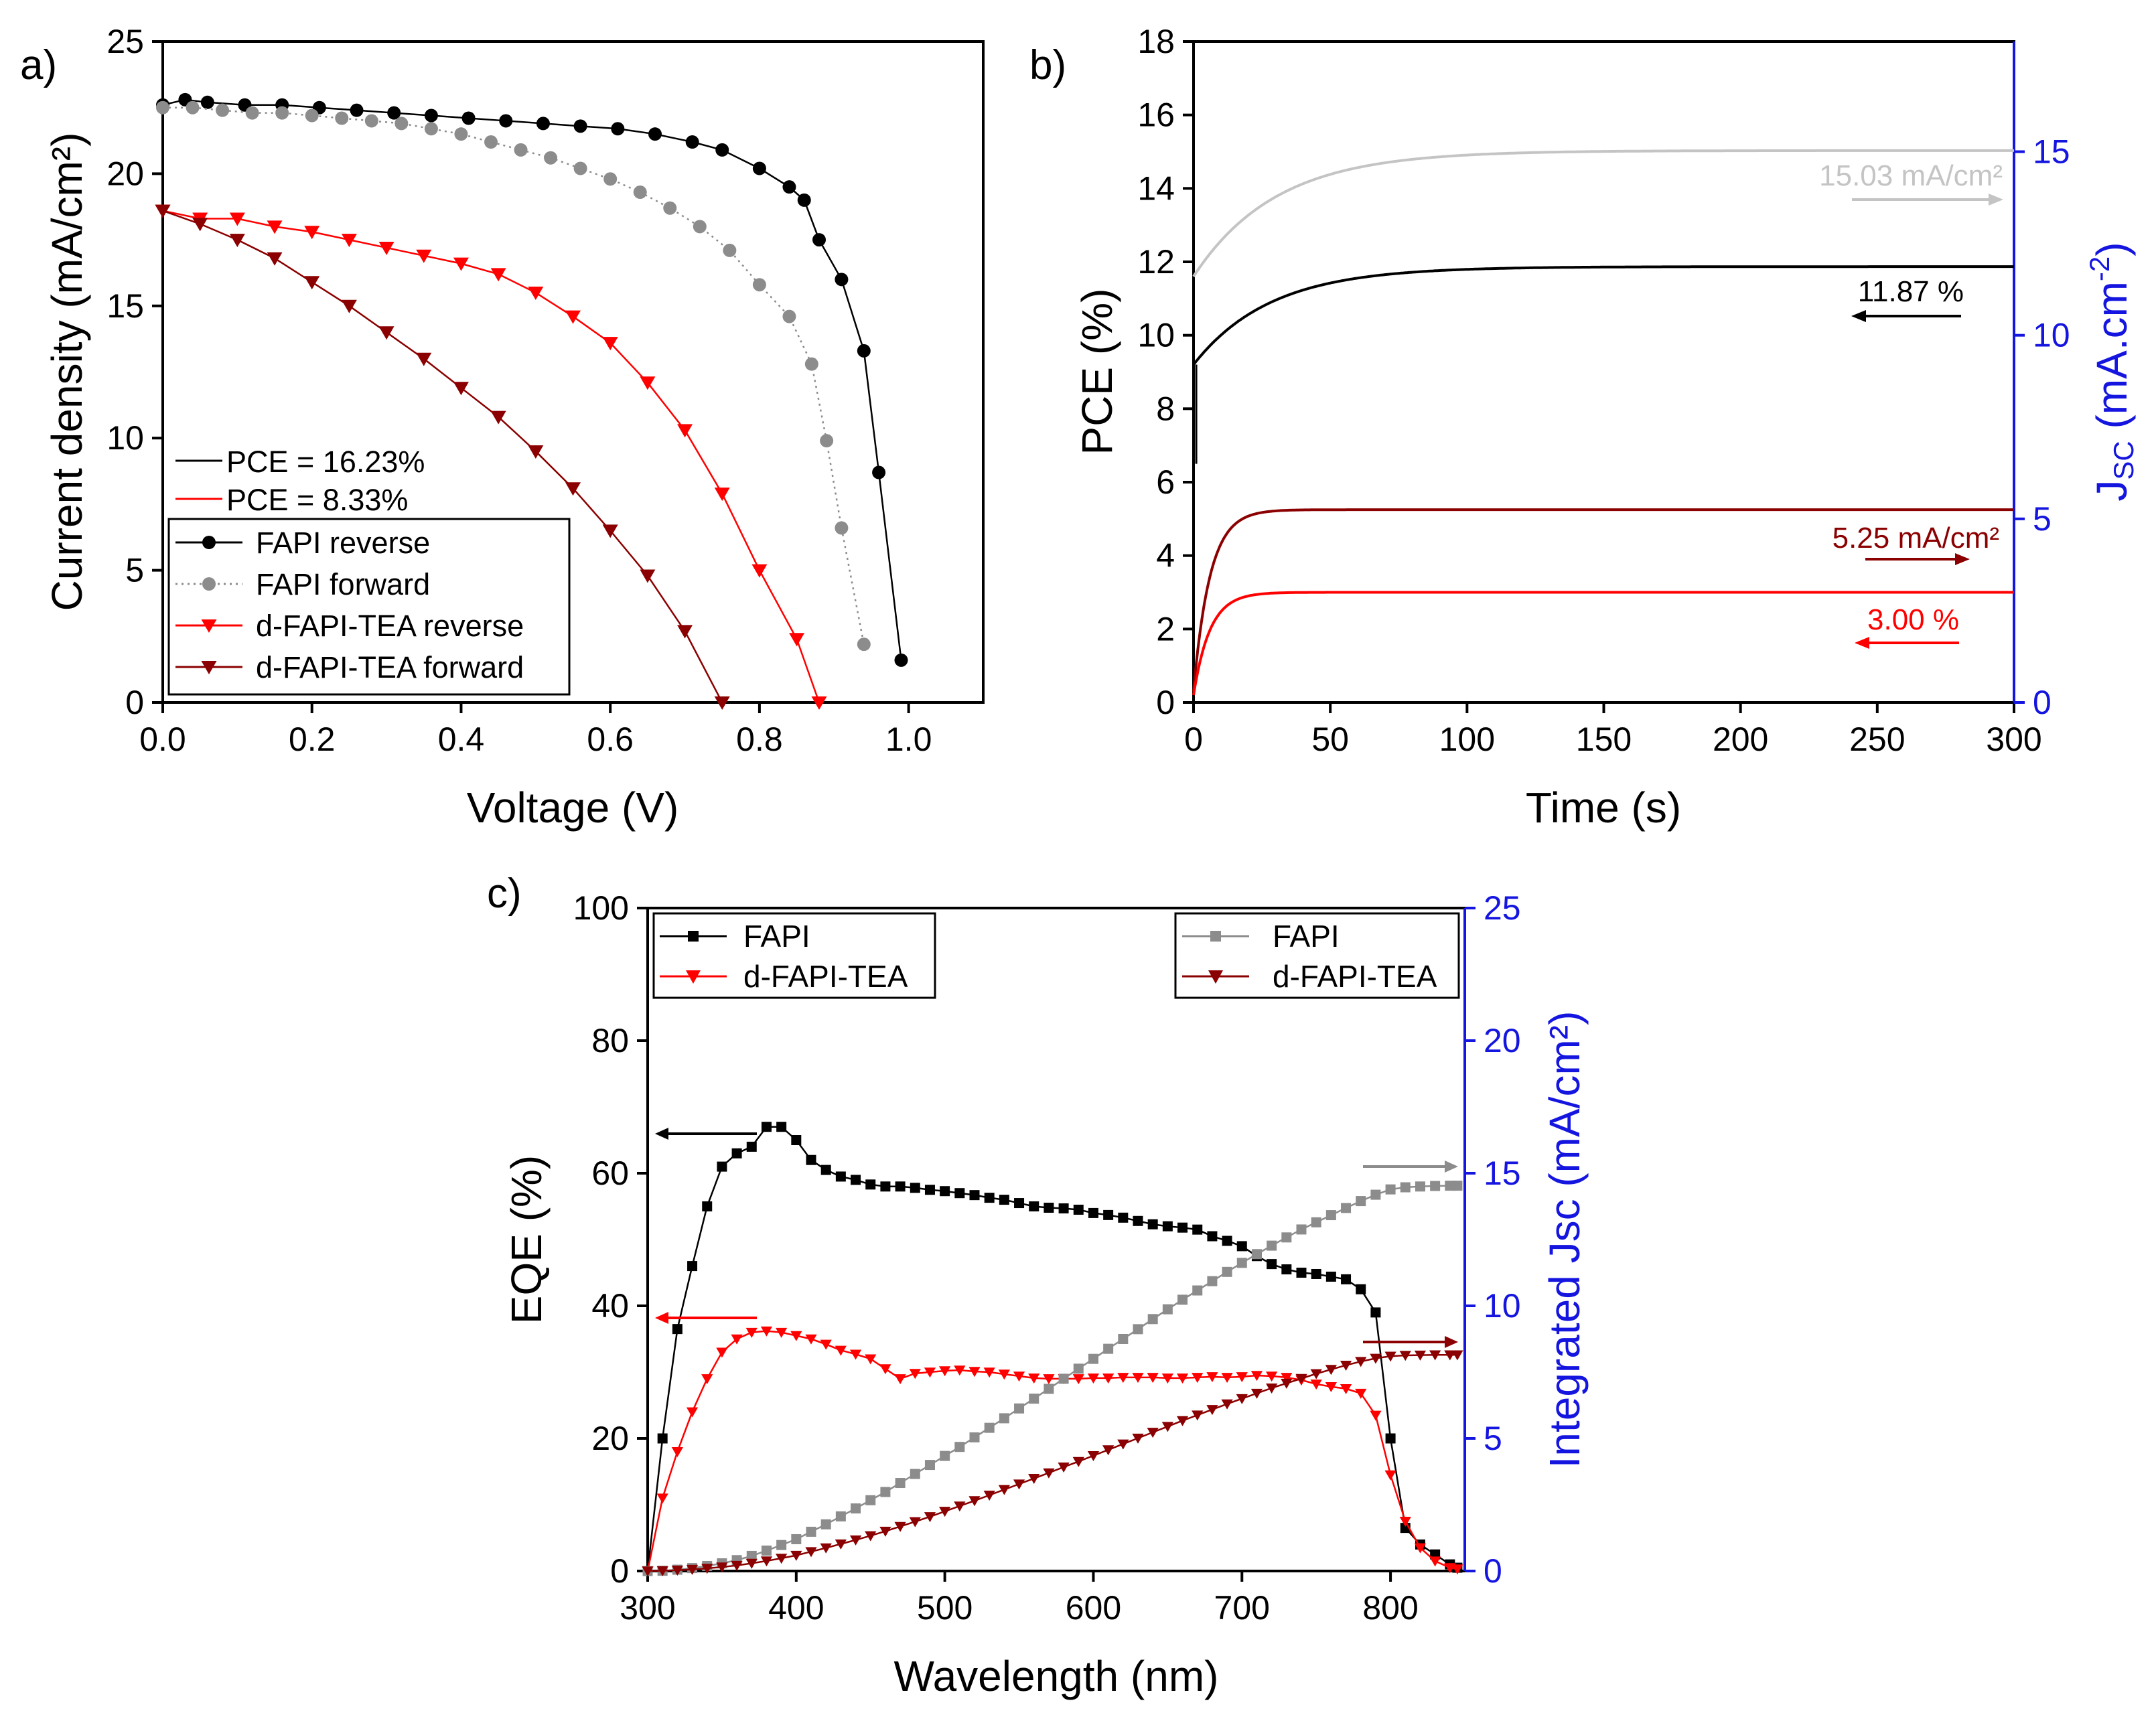 This screenshot has width=2156, height=1717. Describe the element at coordinates (1564, 1240) in the screenshot. I see `panel-c-right-axis-label: Integrated Jsc (mA/cm²)` at that location.